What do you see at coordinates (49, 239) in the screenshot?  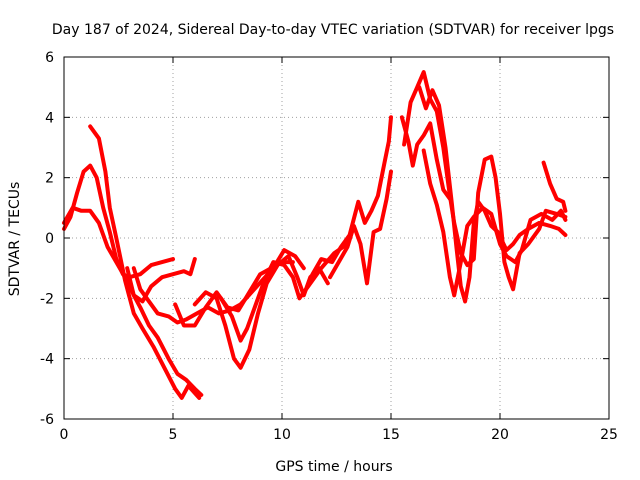 I see `y-tick-label: 0` at bounding box center [49, 239].